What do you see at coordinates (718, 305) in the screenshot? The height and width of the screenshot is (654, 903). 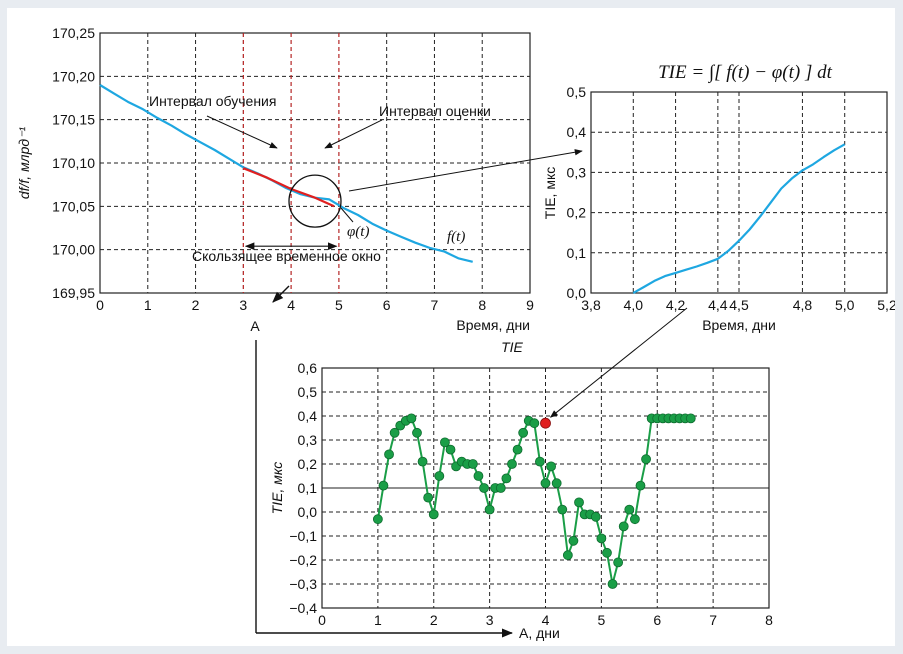 I see `x-tick-label-1-3: 4,4` at bounding box center [718, 305].